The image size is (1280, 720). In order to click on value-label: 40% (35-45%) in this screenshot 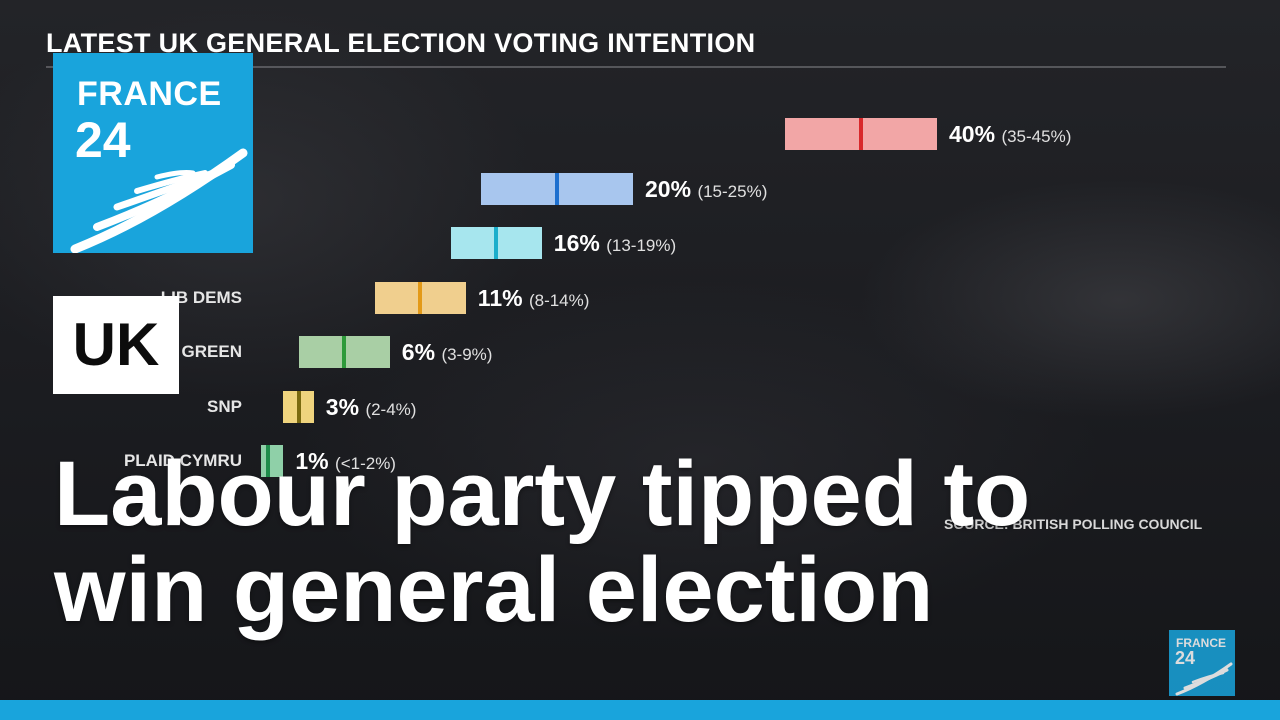, I will do `click(1010, 136)`.